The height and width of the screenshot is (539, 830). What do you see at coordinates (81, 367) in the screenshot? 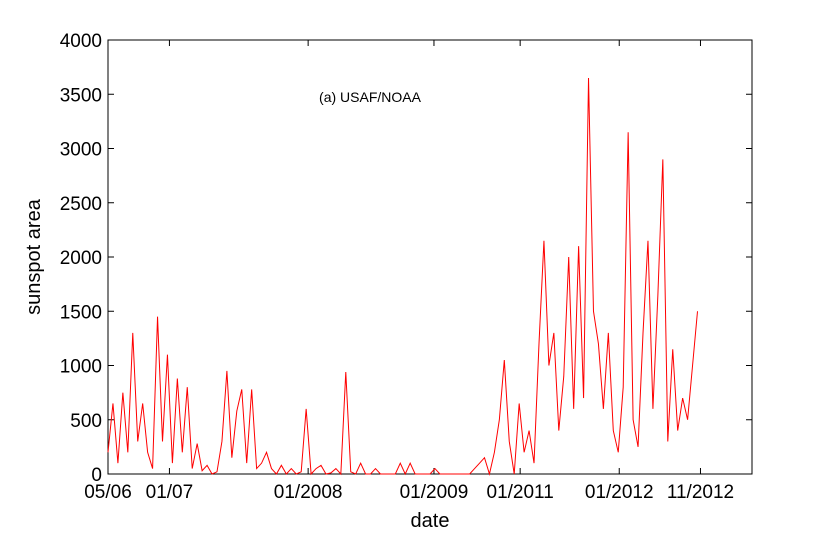
I see `y-tick-label: 1000` at bounding box center [81, 367].